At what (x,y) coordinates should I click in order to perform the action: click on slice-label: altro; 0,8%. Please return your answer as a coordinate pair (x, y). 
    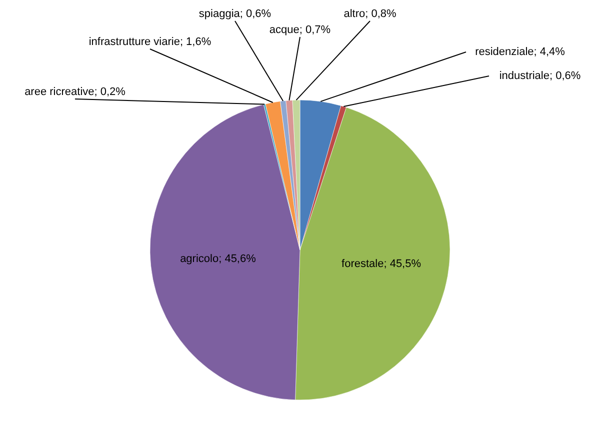
    Looking at the image, I should click on (370, 14).